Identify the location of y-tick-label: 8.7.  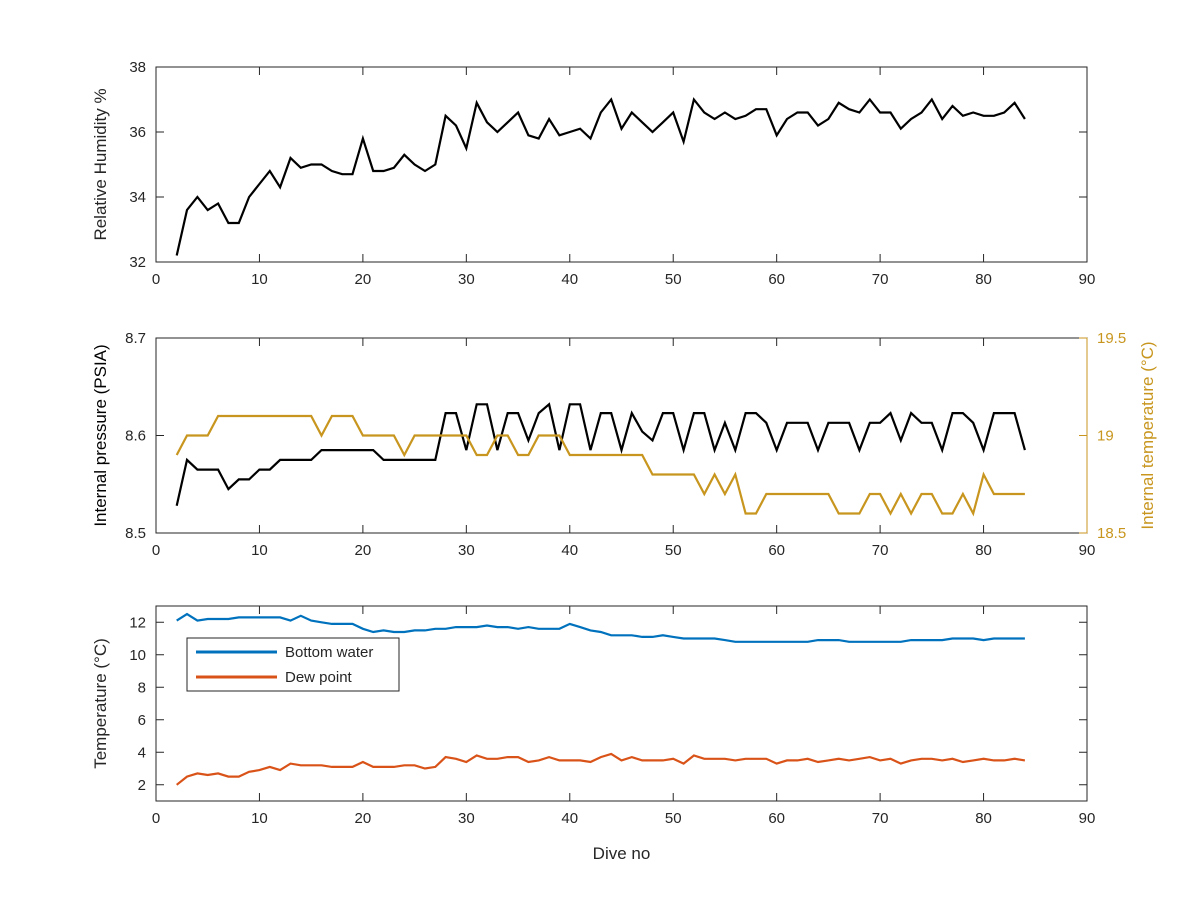
(135, 338).